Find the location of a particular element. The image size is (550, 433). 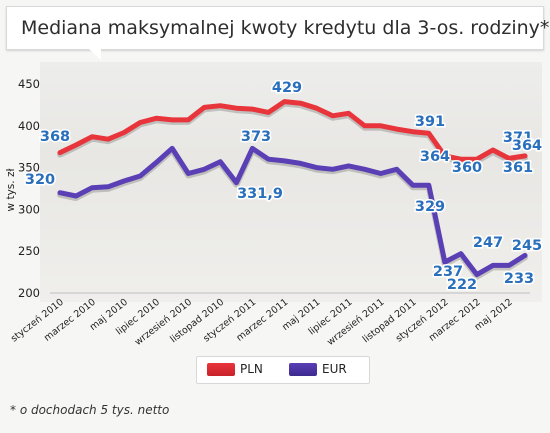

y-tick-label: 400 is located at coordinates (29, 126).